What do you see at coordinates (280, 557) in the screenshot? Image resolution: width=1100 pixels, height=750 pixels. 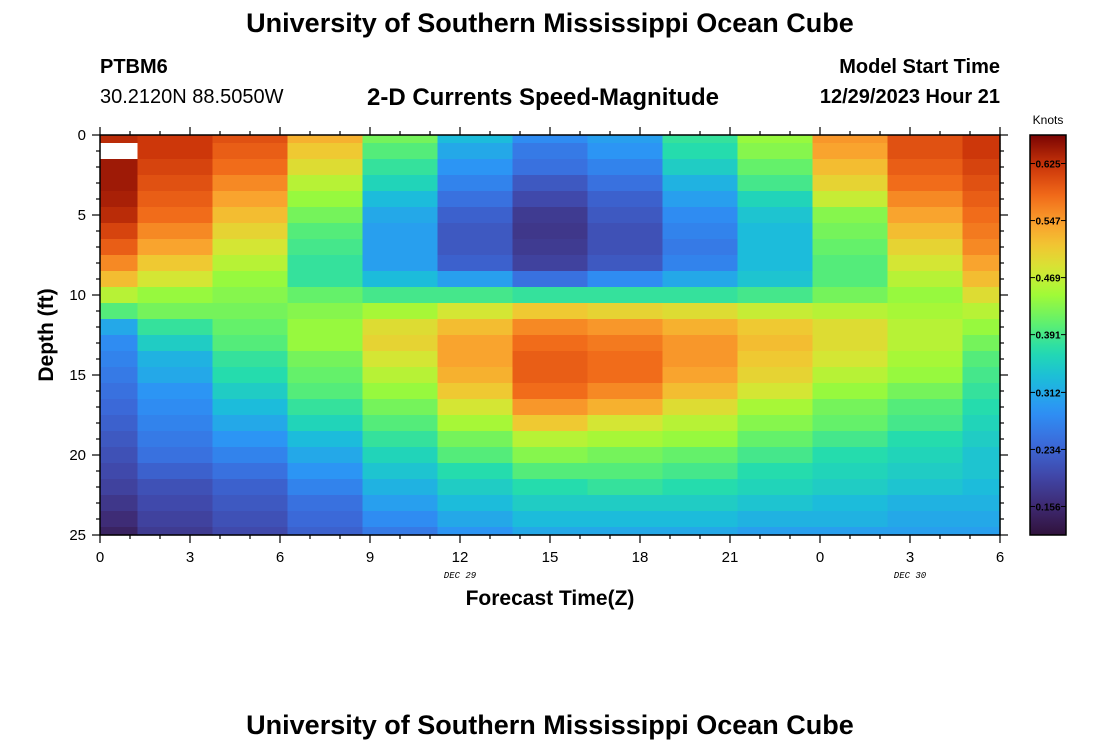 I see `x-tick-label: 6` at bounding box center [280, 557].